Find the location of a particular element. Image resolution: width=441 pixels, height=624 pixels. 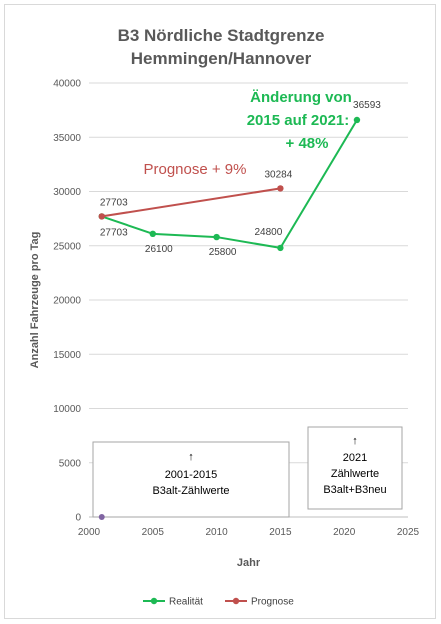

legend-label: Realität is located at coordinates (186, 602).